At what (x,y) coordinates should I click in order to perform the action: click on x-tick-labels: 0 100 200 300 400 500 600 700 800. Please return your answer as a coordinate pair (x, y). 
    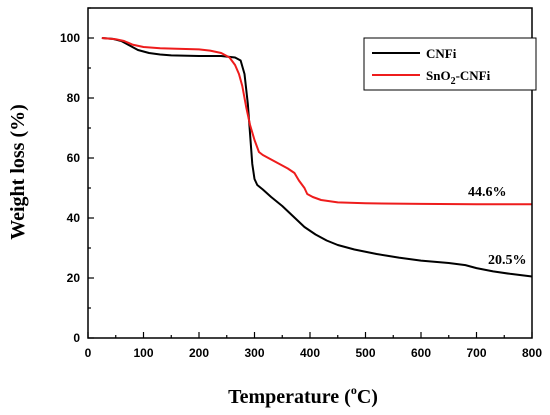
    Looking at the image, I should click on (314, 353).